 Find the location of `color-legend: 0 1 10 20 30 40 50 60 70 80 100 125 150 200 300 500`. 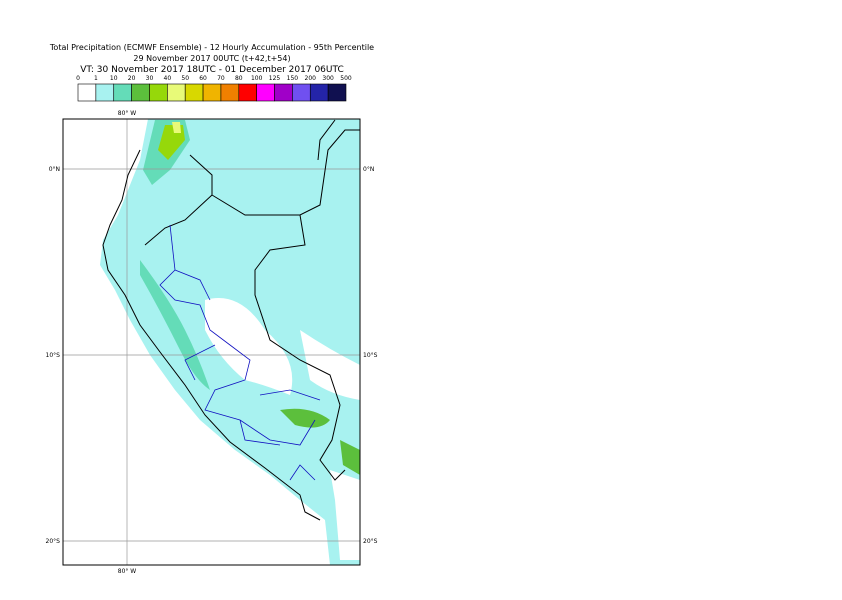

color-legend: 0 1 10 20 30 40 50 60 70 80 100 125 150 200 300 500 is located at coordinates (214, 88).